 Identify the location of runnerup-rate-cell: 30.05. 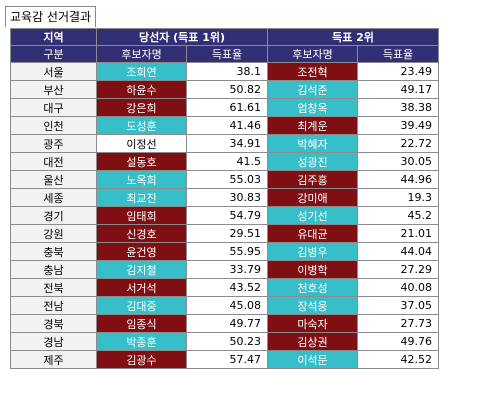
(398, 161).